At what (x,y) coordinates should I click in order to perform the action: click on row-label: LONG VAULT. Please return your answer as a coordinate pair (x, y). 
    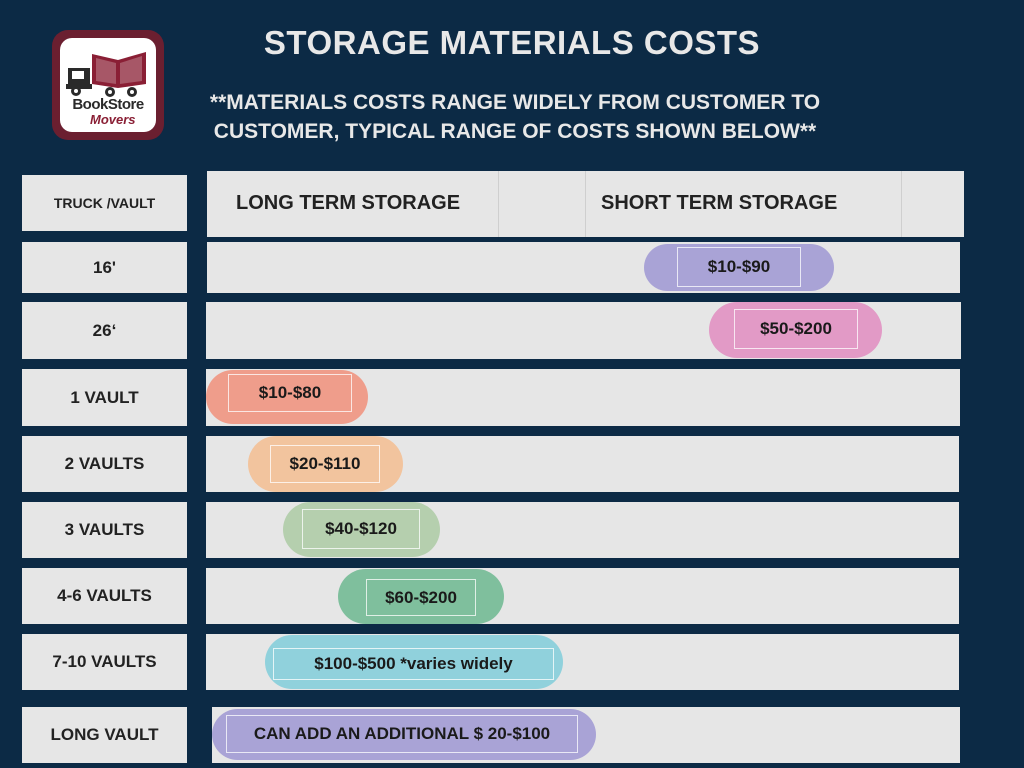
    Looking at the image, I should click on (104, 735).